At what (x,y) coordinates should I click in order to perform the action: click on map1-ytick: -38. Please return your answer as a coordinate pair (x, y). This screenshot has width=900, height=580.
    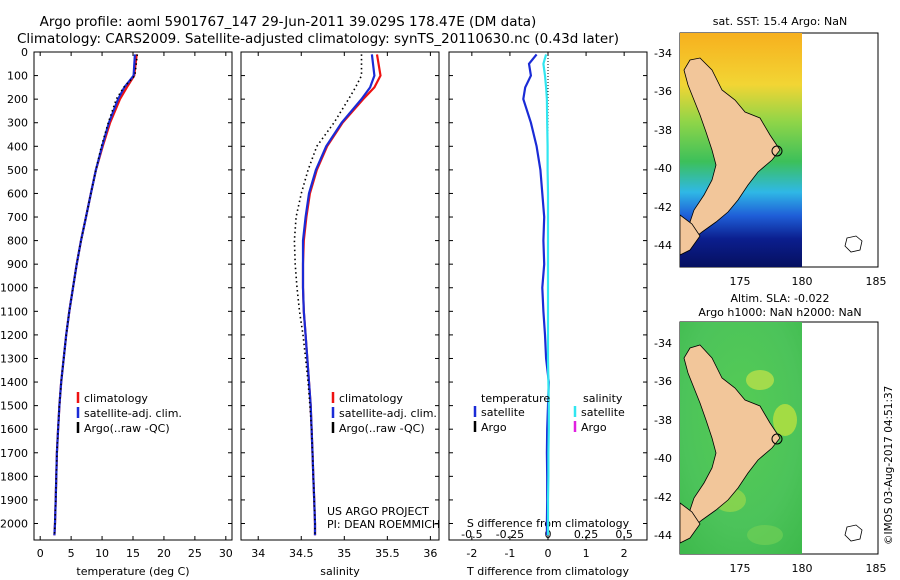
    Looking at the image, I should click on (663, 130).